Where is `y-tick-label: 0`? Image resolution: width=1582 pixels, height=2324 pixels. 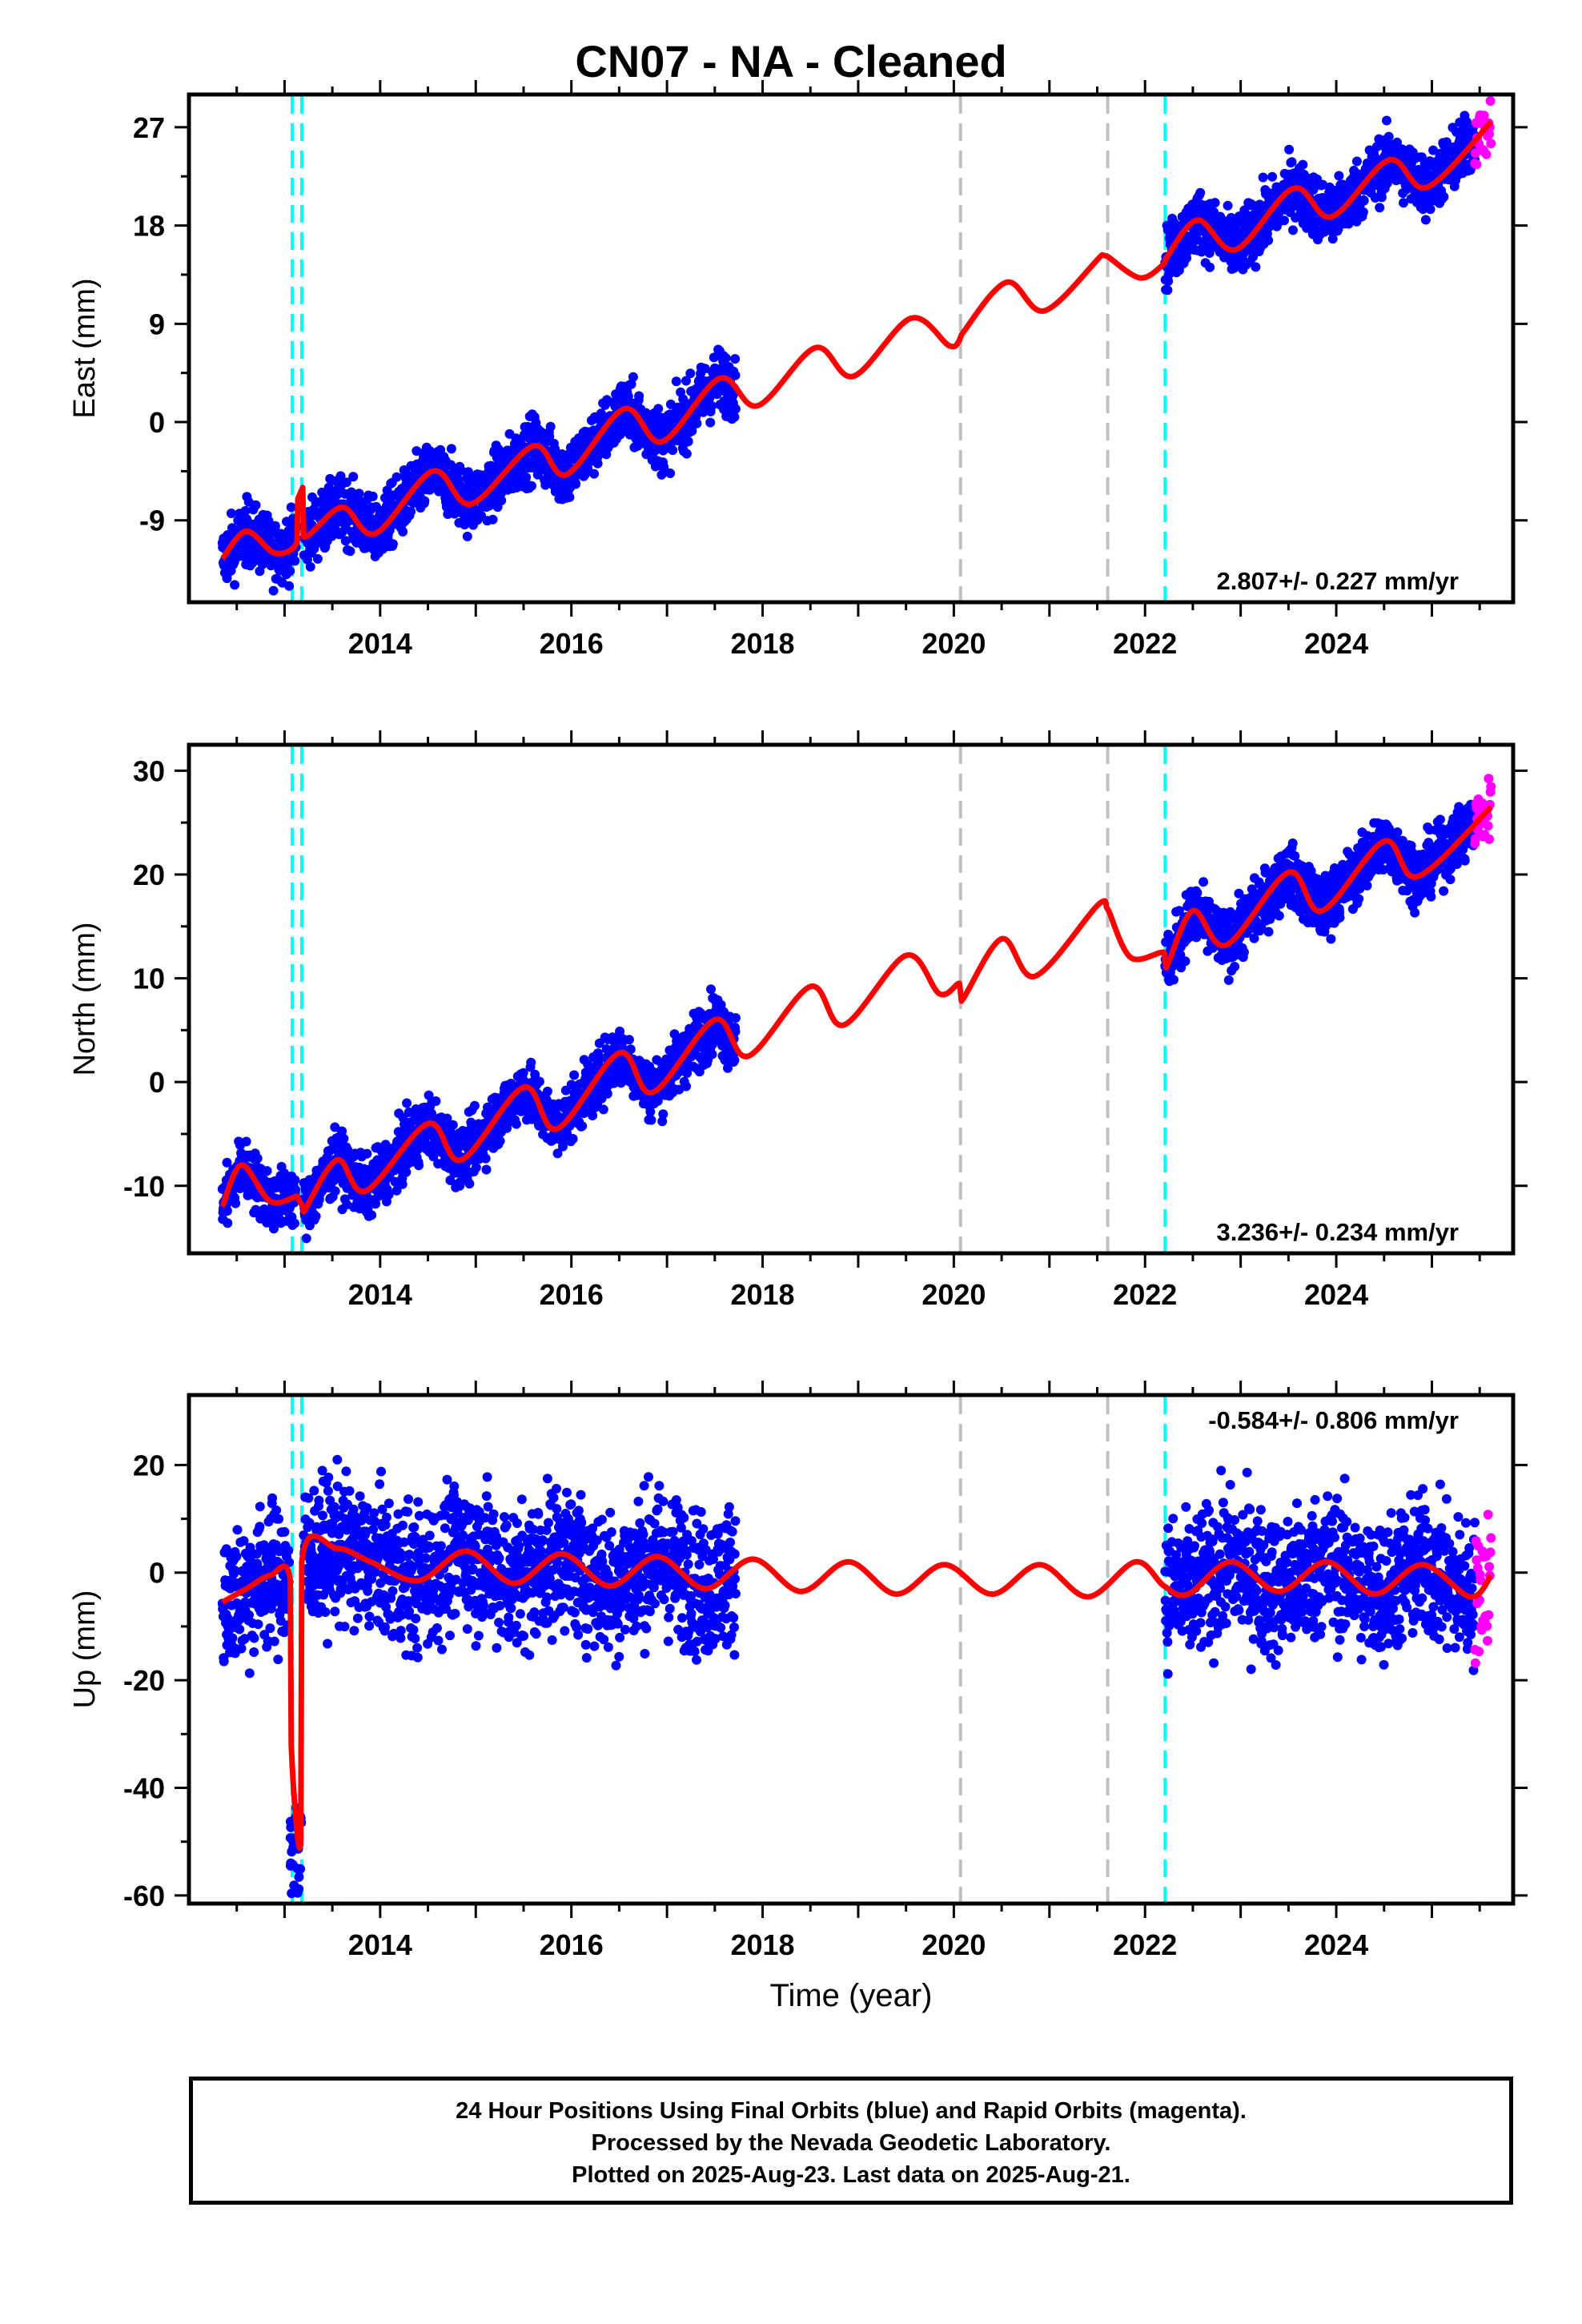
y-tick-label: 0 is located at coordinates (157, 423).